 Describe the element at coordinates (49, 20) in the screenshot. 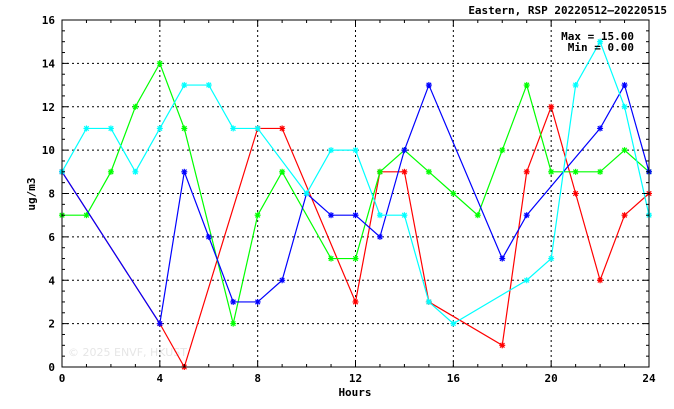

I see `y-tick-label: 16` at that location.